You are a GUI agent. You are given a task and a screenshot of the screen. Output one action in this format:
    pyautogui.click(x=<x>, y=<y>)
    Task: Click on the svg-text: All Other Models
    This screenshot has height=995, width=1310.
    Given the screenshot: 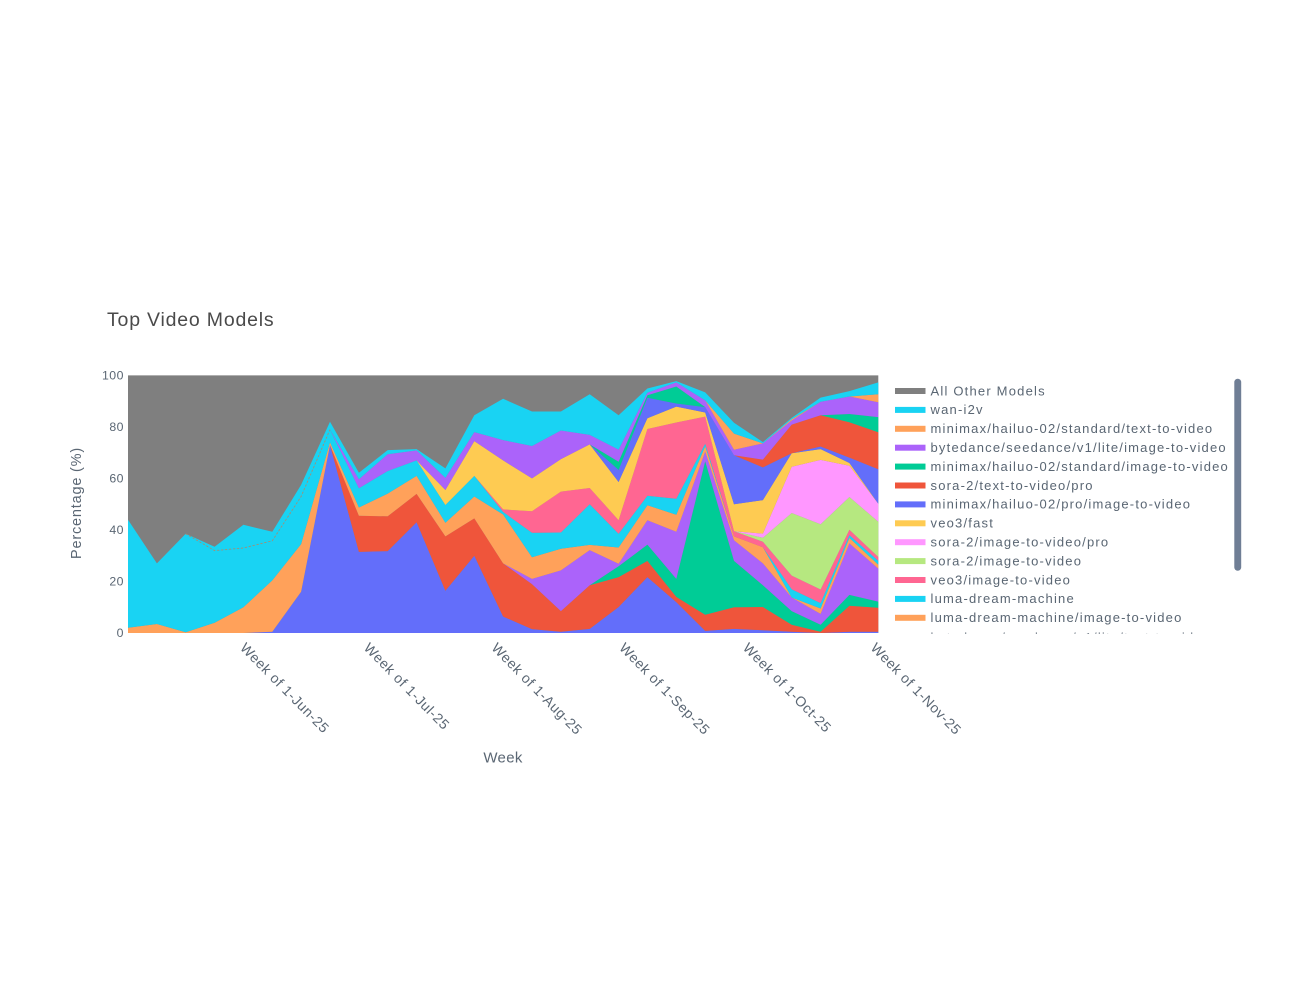 What is the action you would take?
    pyautogui.click(x=988, y=390)
    